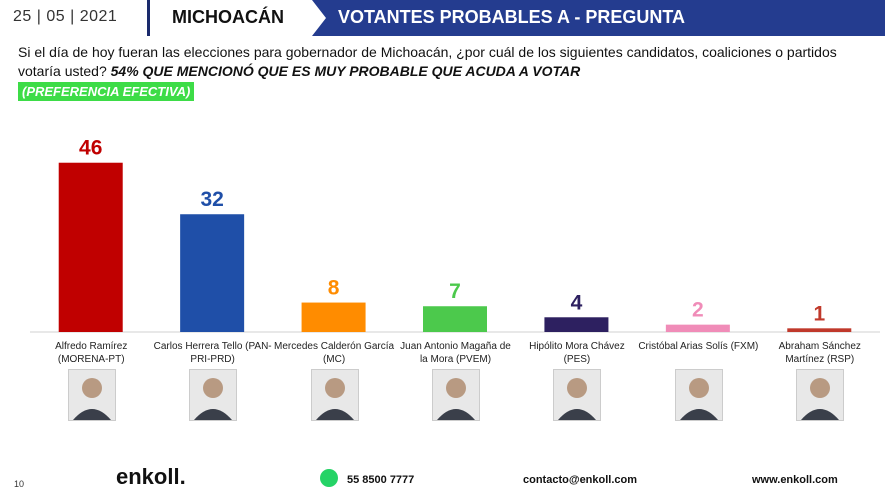  What do you see at coordinates (212, 346) in the screenshot?
I see `candidate-name-line: Carlos Herrera Tello (PAN-` at bounding box center [212, 346].